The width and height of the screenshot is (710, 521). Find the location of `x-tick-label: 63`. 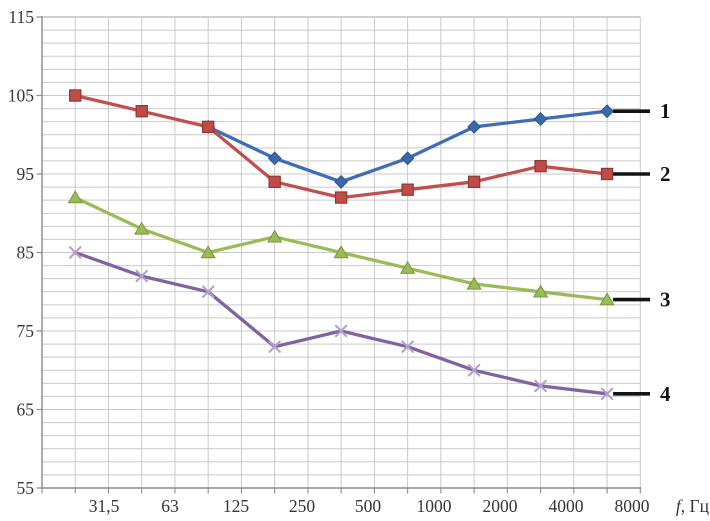

x-tick-label: 63 is located at coordinates (170, 506).